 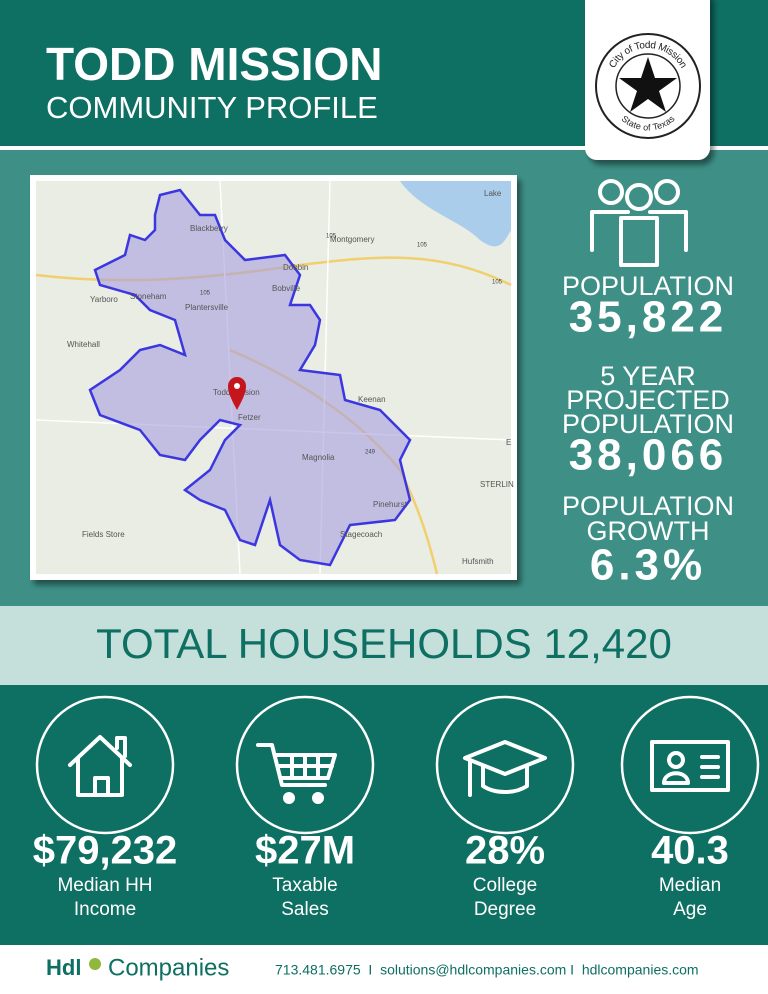 I want to click on map-label: Whitehall, so click(x=83, y=344).